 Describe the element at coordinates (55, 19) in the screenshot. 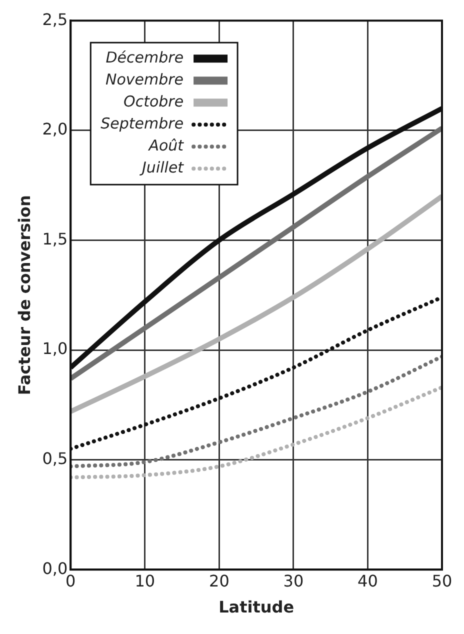

I see `y-tick-label: 2,5` at that location.